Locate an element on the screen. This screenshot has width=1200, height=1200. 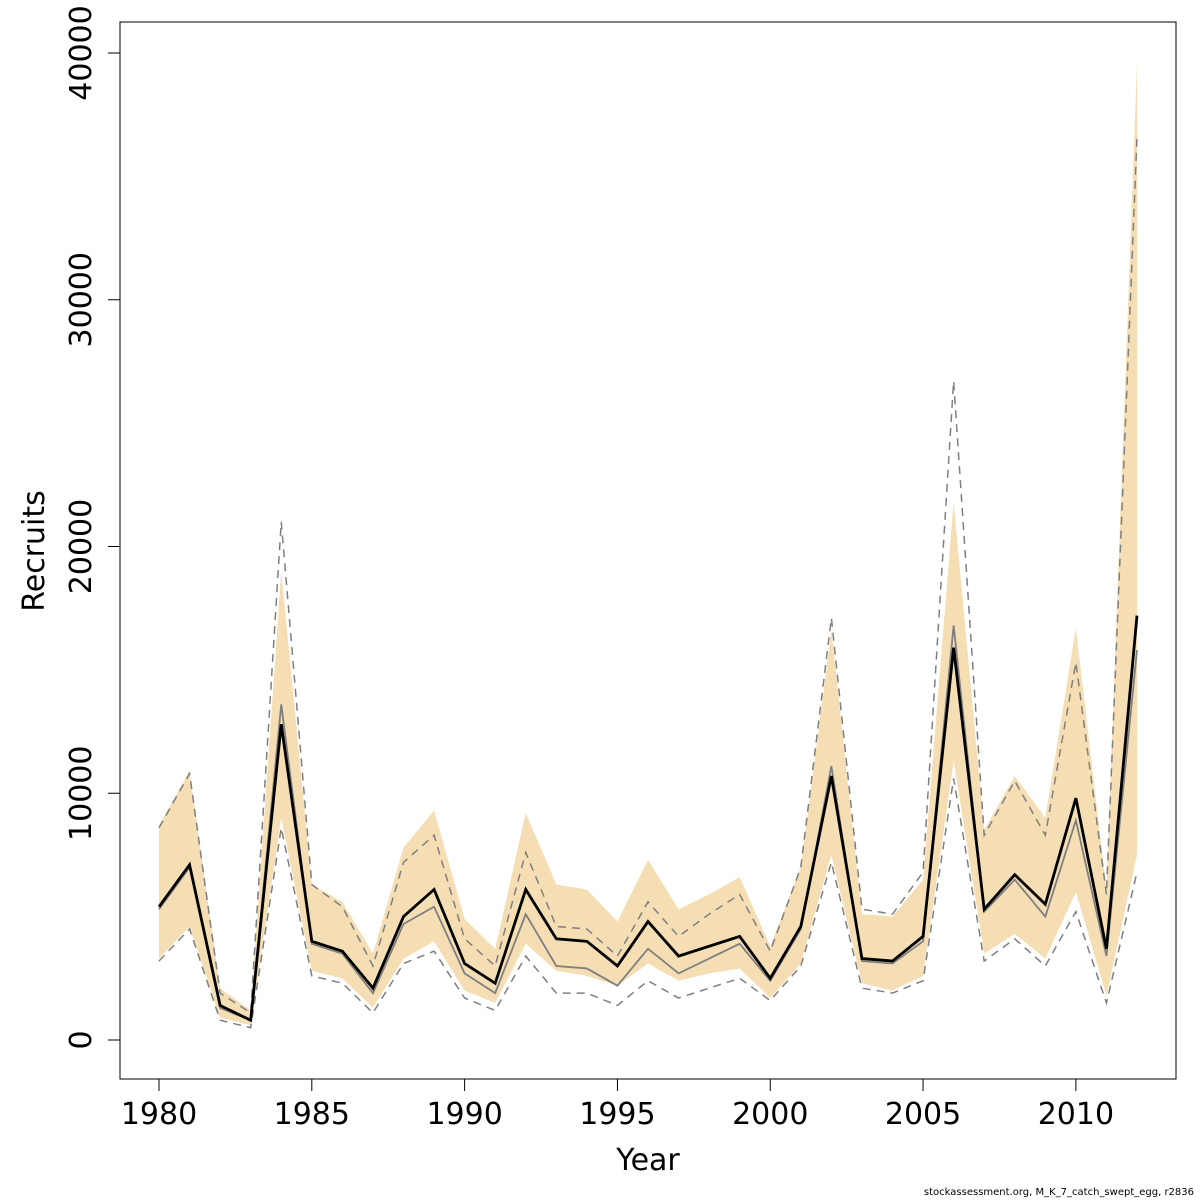
x-tick-label: 2010 is located at coordinates (1076, 1114).